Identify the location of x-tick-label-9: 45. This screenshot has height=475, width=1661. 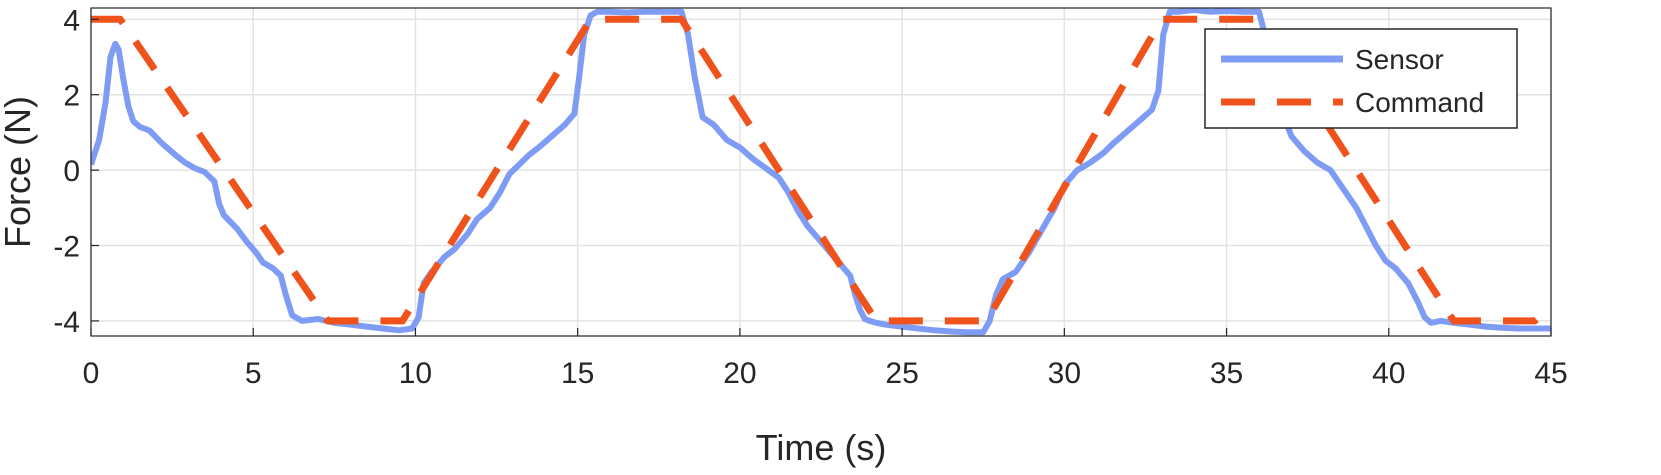
(1550, 373).